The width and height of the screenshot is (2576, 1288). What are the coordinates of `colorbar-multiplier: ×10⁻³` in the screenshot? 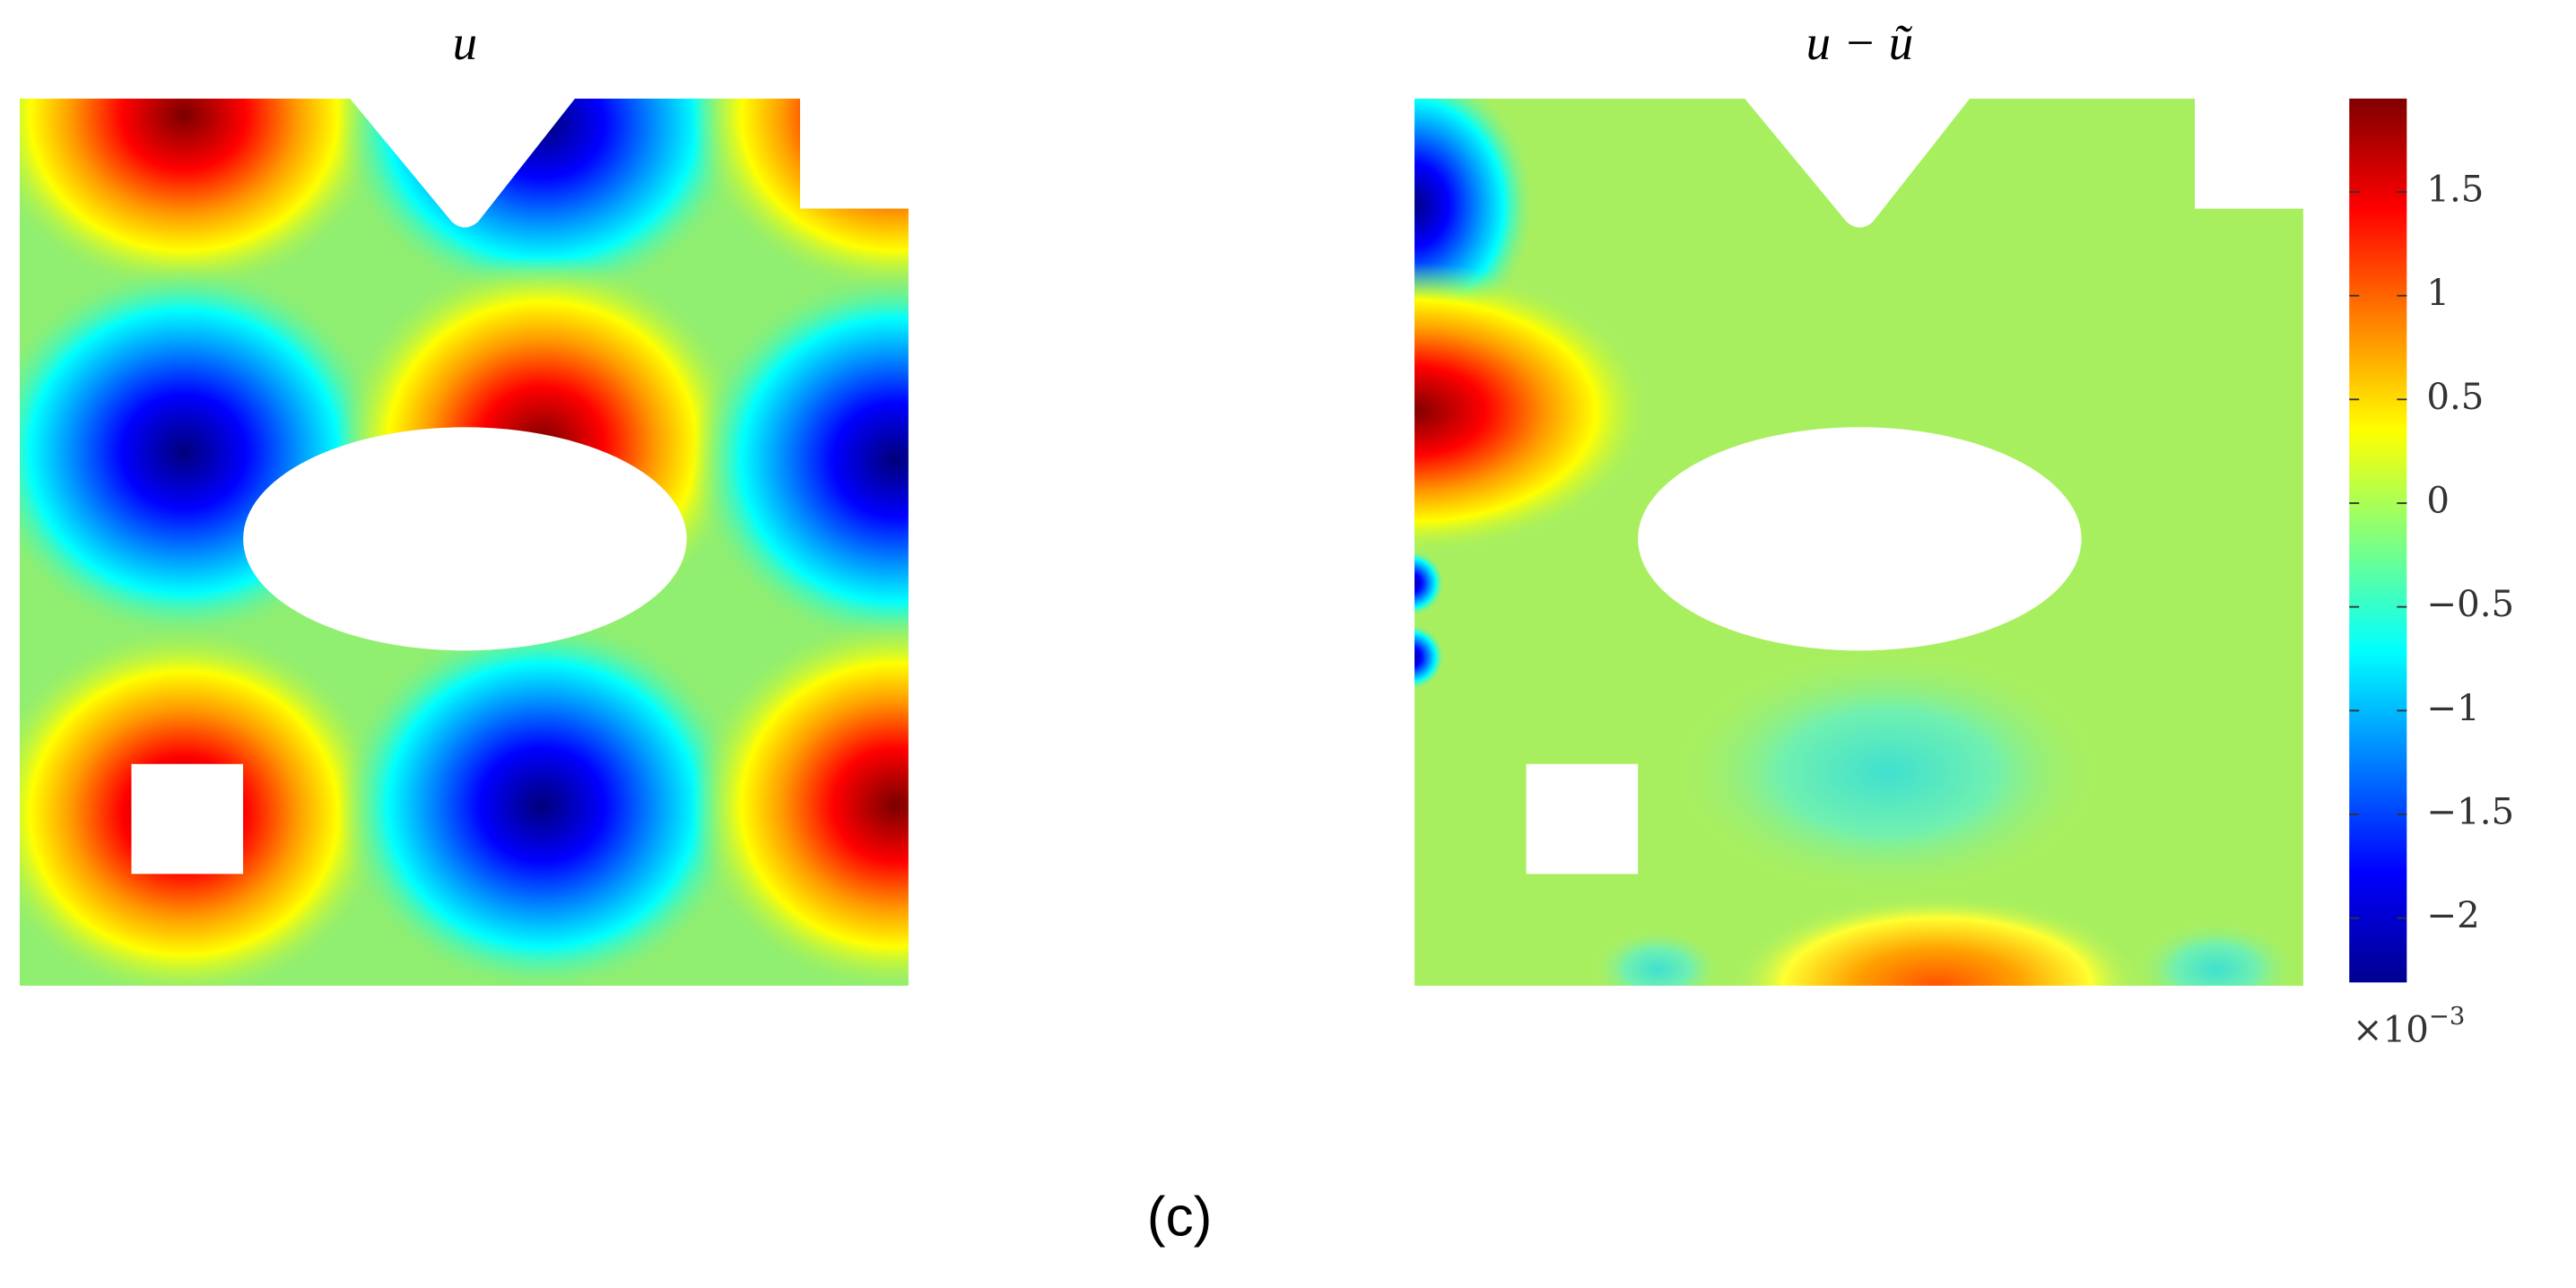 It's located at (2409, 1025).